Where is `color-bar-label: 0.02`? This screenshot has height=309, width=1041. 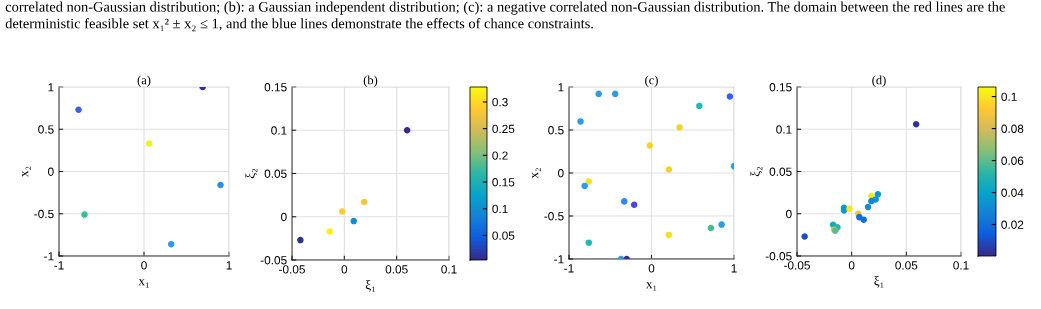
color-bar-label: 0.02 is located at coordinates (1012, 224).